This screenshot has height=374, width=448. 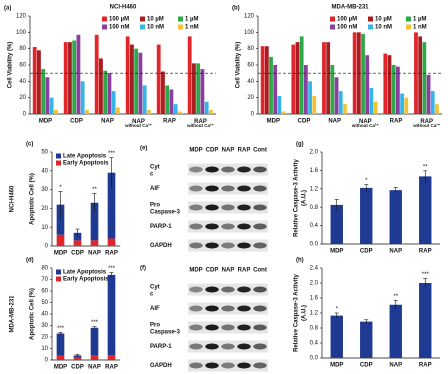 What do you see at coordinates (119, 28) in the screenshot?
I see `legend-label: 100 nM` at bounding box center [119, 28].